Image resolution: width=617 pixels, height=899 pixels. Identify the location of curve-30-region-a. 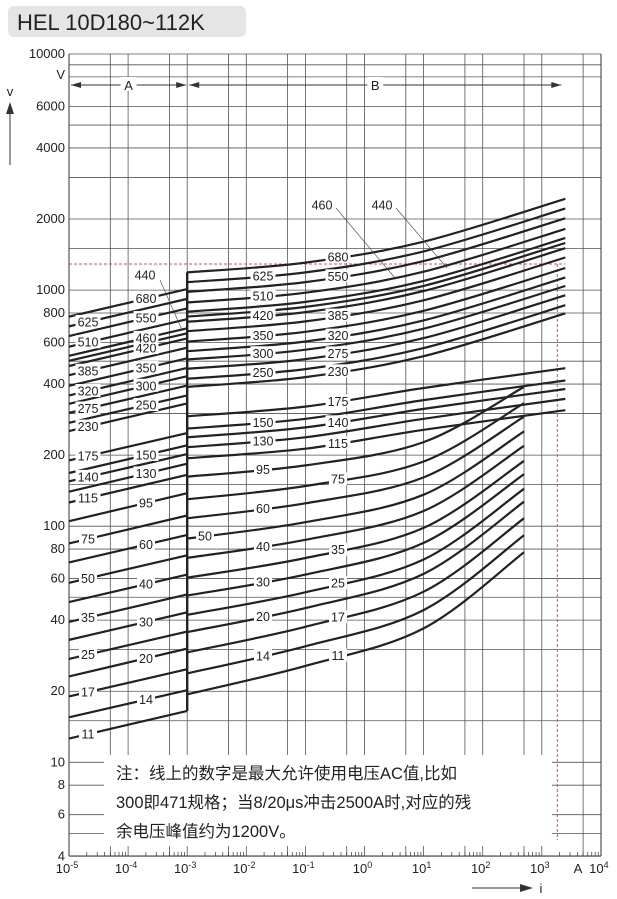
(128, 626).